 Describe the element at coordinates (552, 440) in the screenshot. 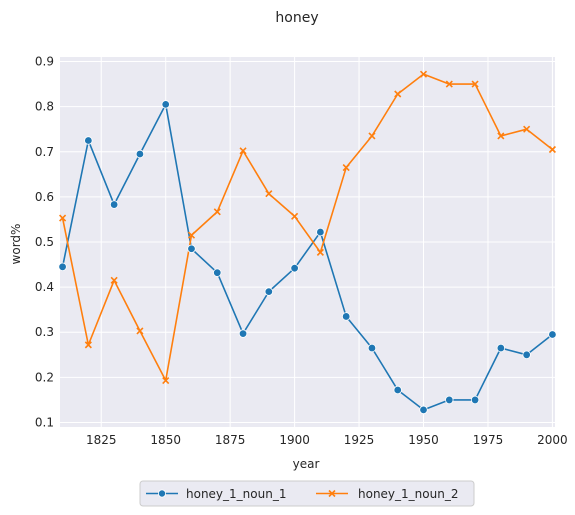

I see `x-tick-label: 2000` at that location.